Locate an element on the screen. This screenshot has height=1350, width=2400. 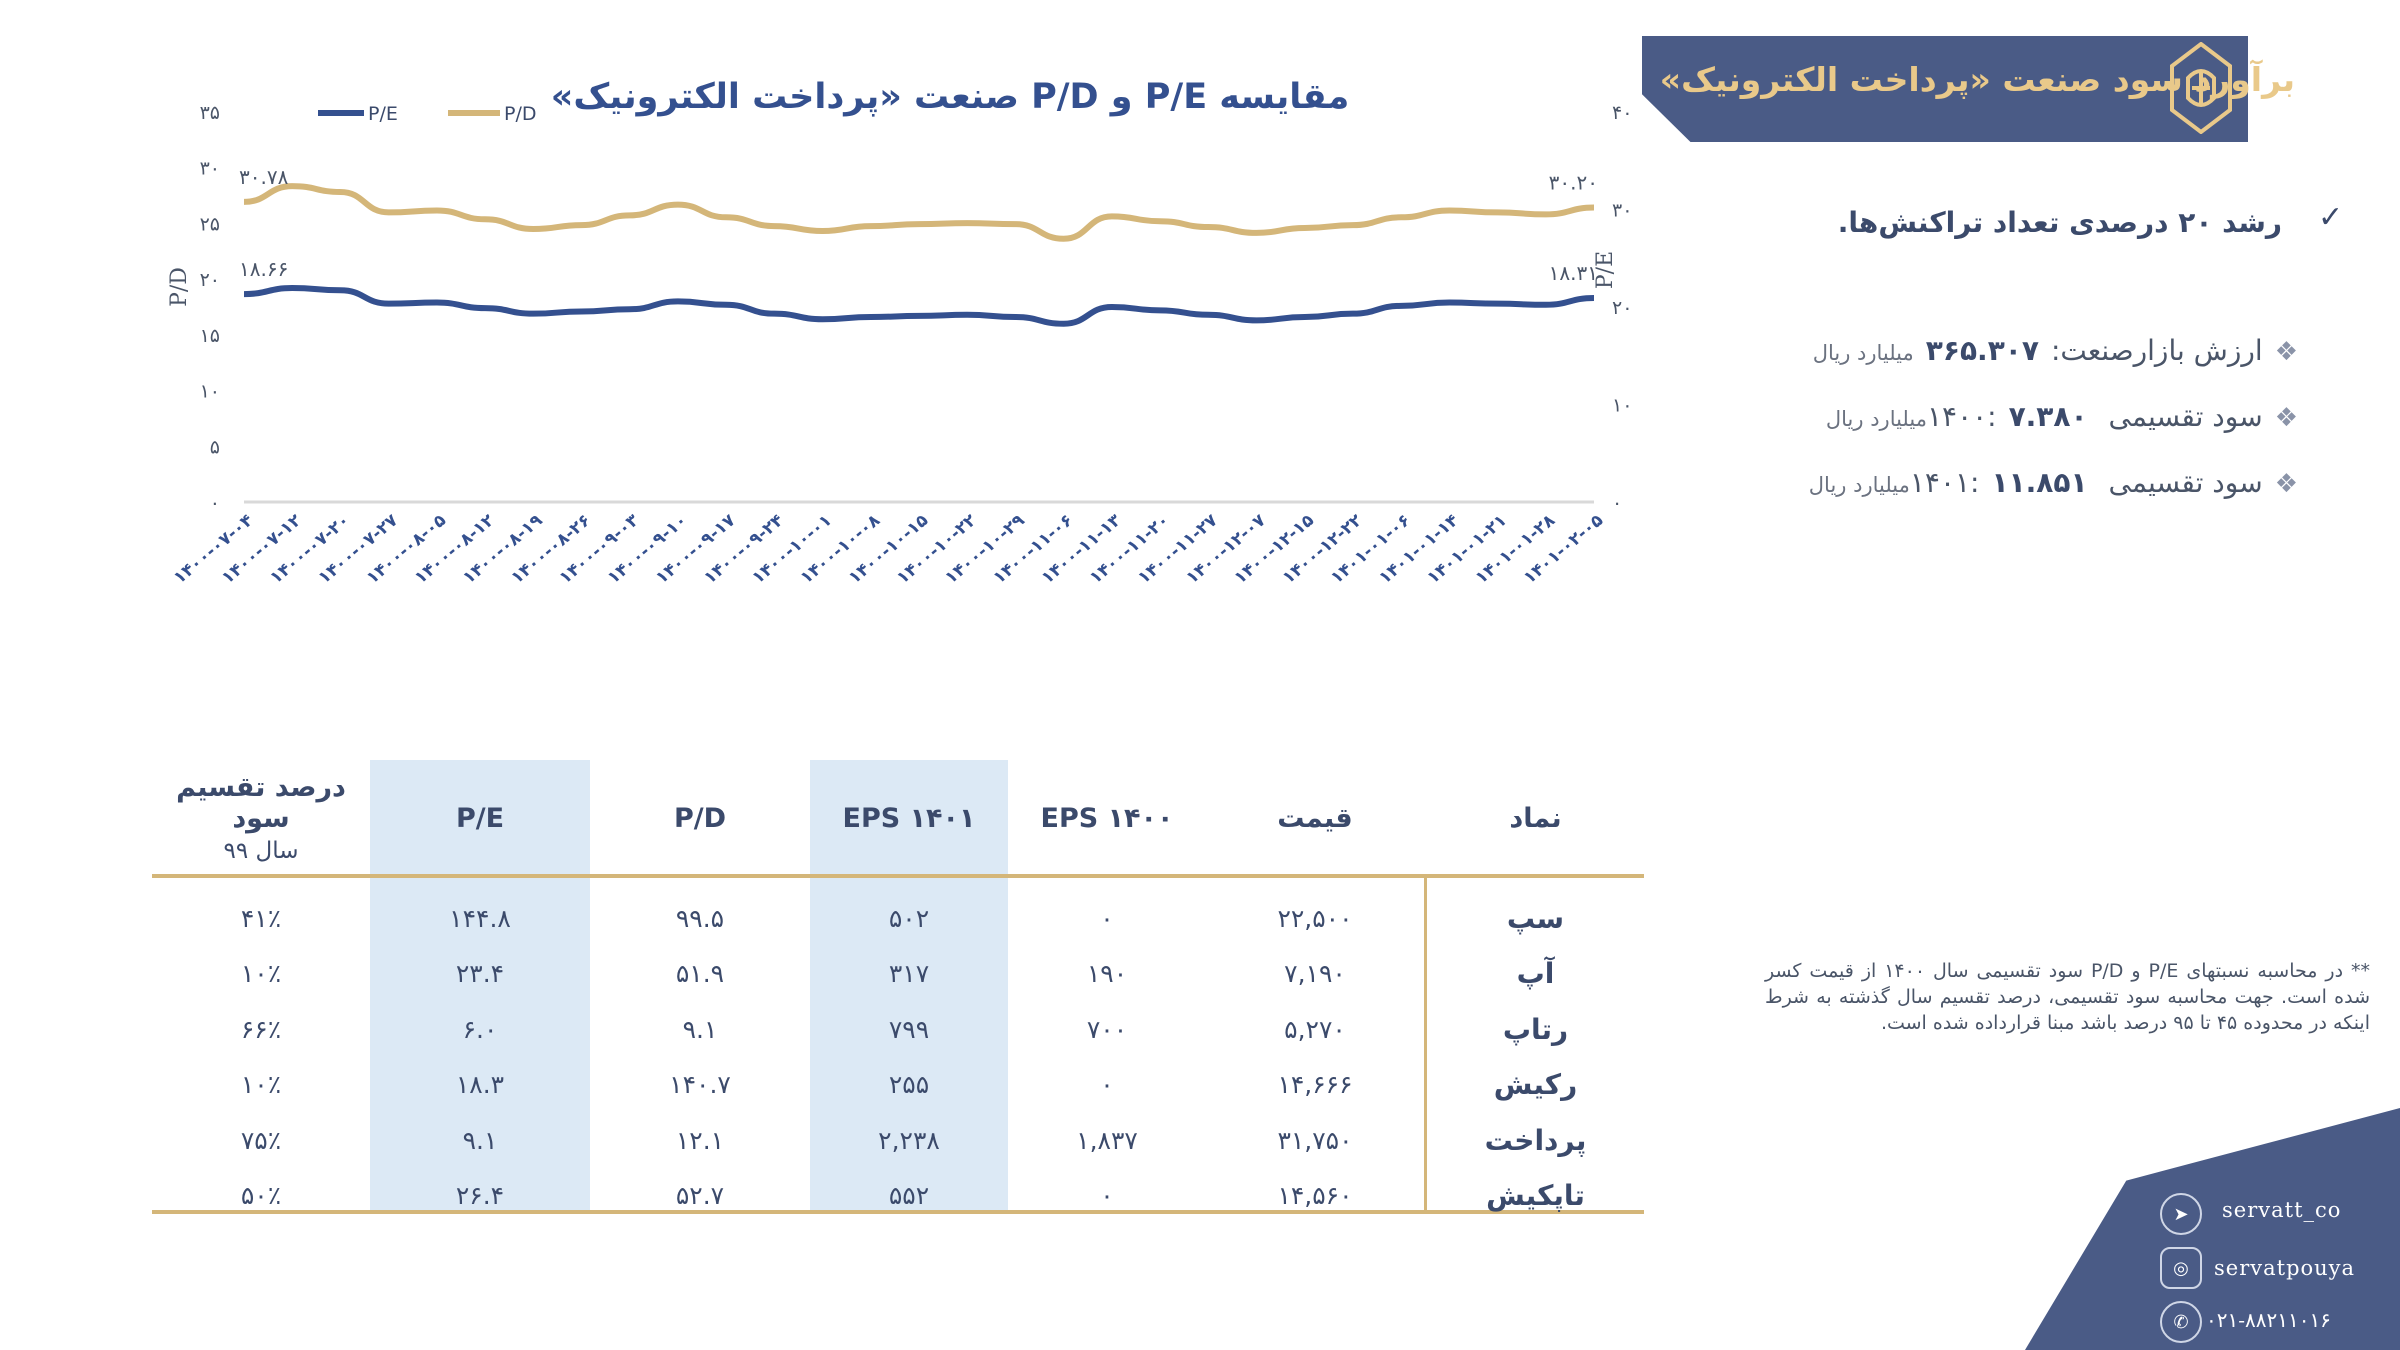
table-cell-eps1401: ۲۵۵ is located at coordinates (909, 1084).